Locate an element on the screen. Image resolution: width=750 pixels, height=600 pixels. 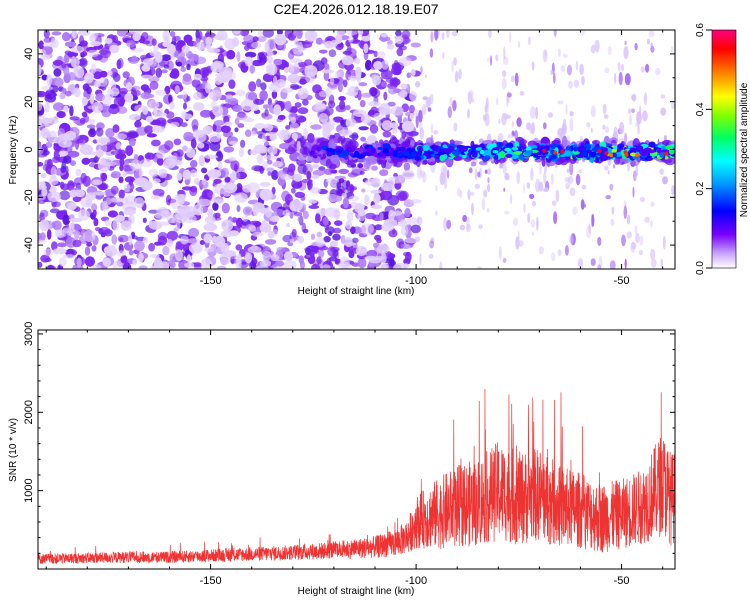
bottom-x-axis-label: Height of straight line (km) is located at coordinates (356, 591).